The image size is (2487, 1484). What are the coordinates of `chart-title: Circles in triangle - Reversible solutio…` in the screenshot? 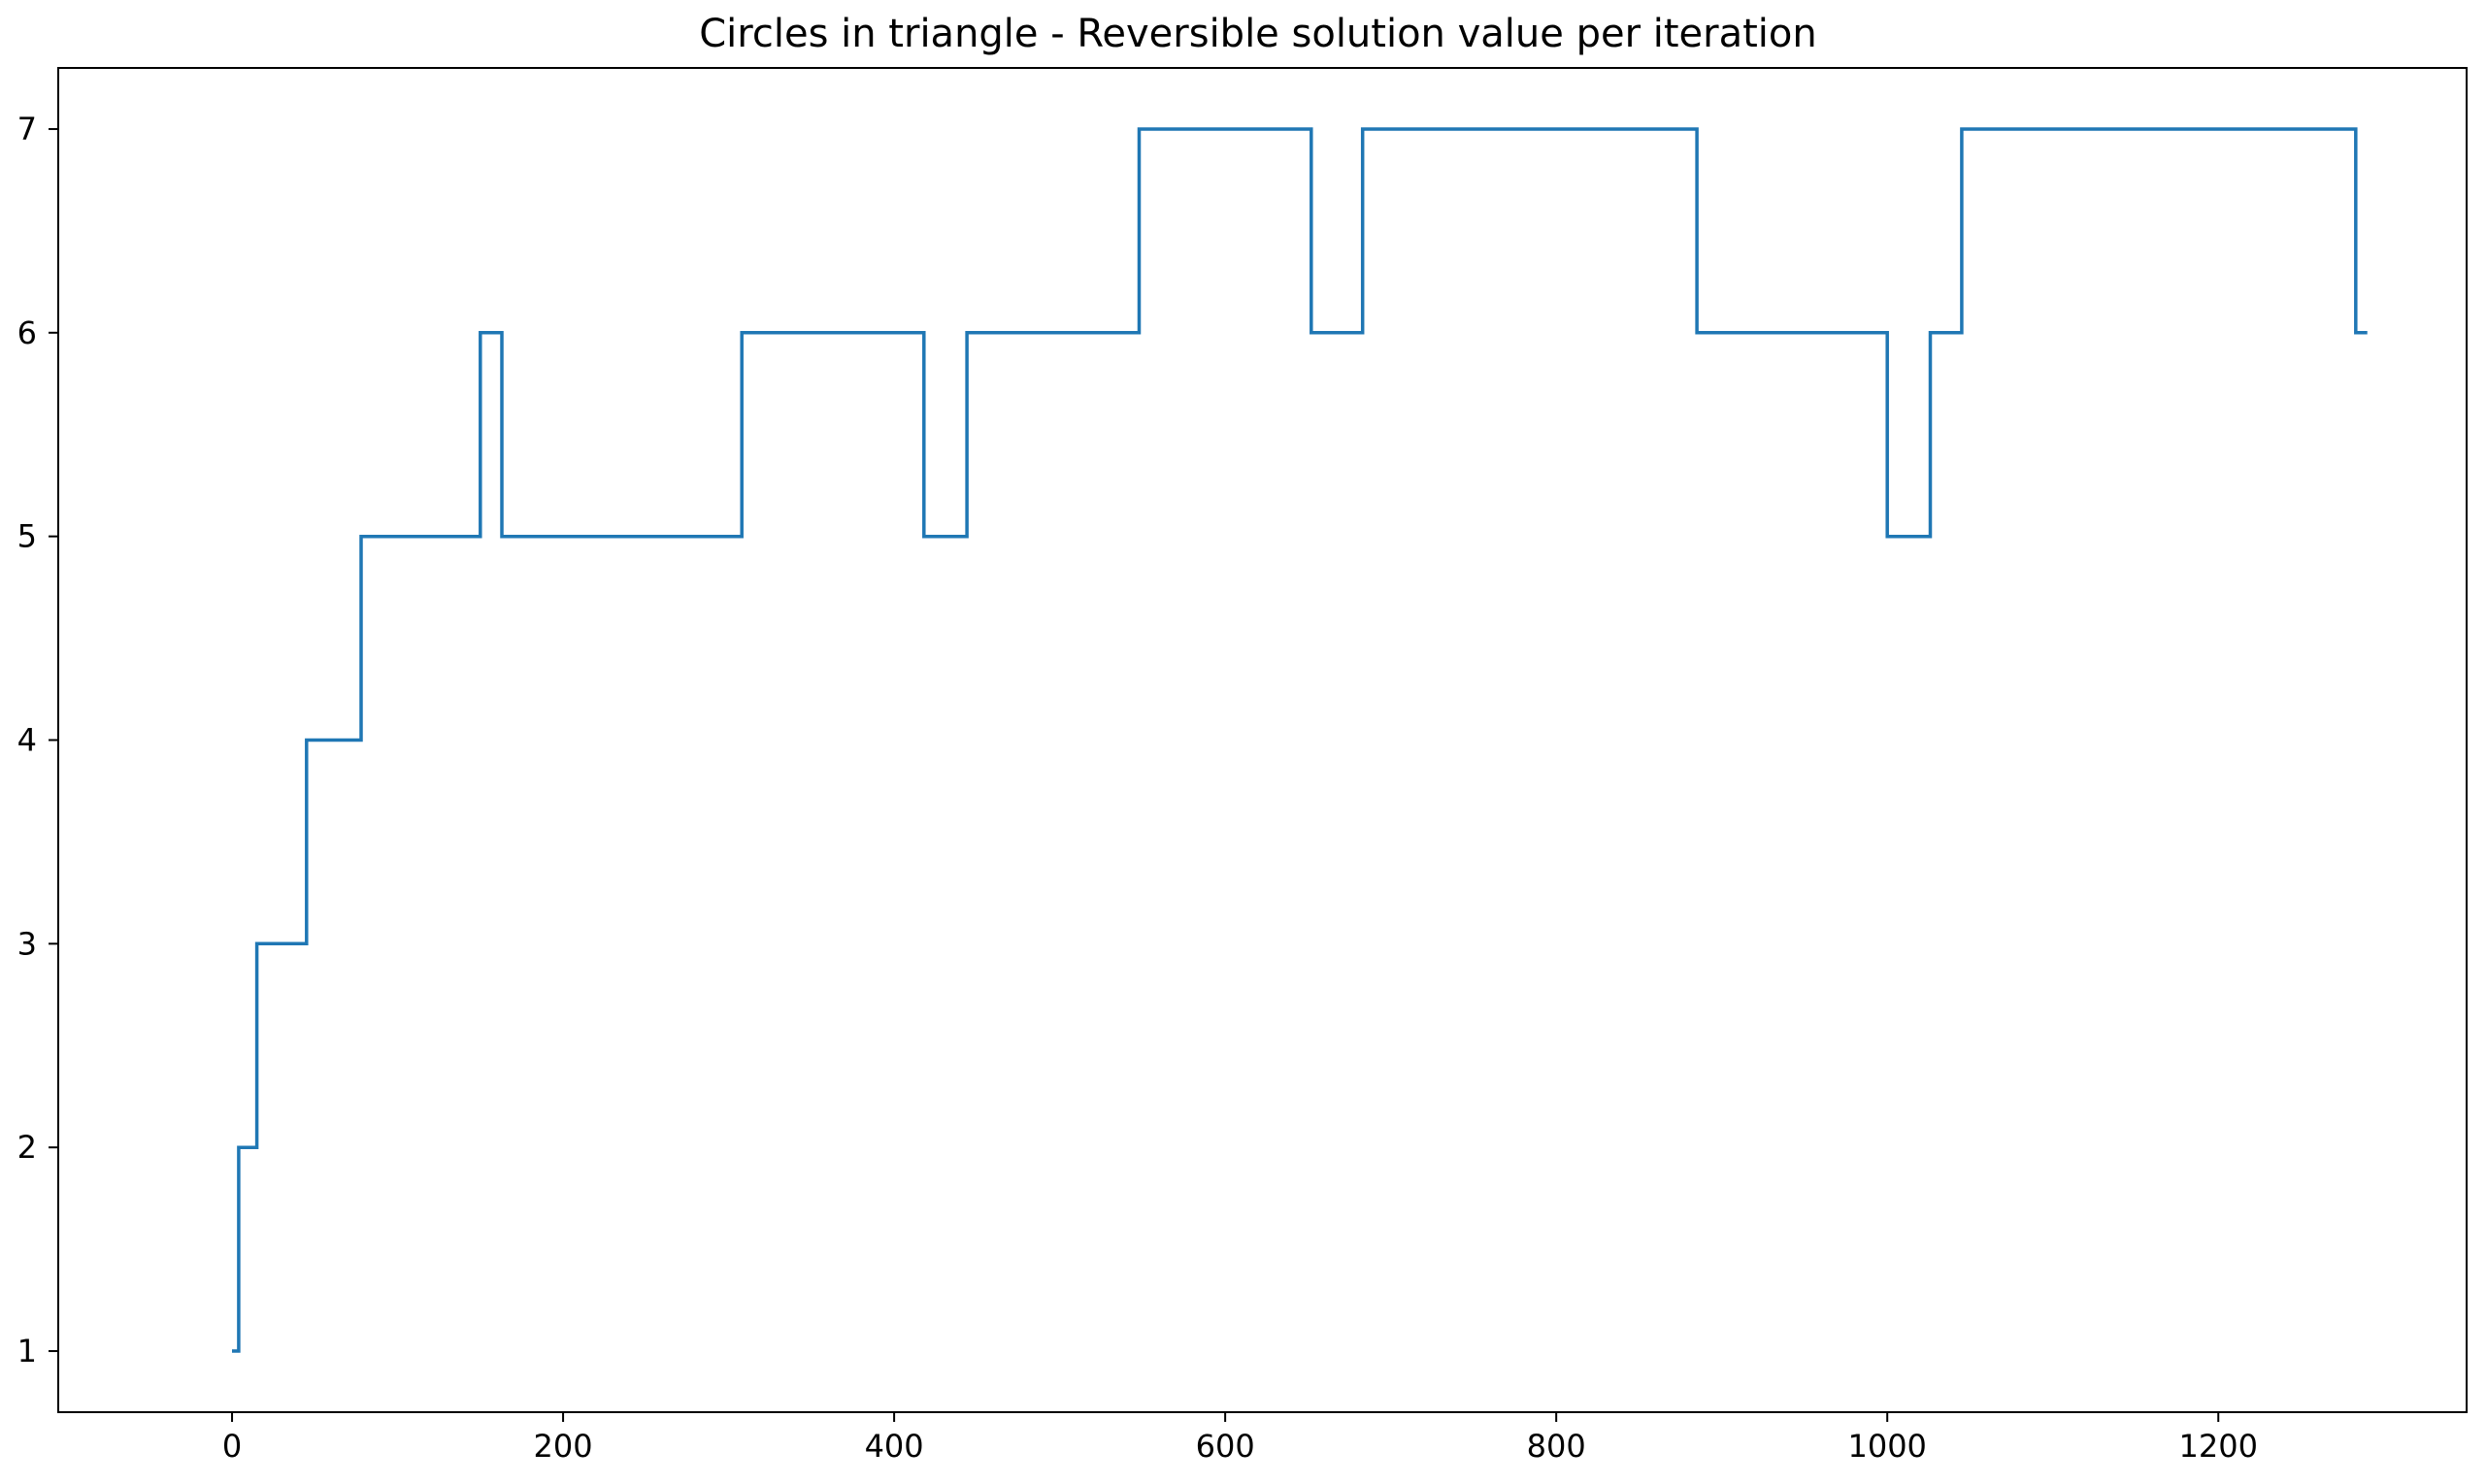 It's located at (1257, 34).